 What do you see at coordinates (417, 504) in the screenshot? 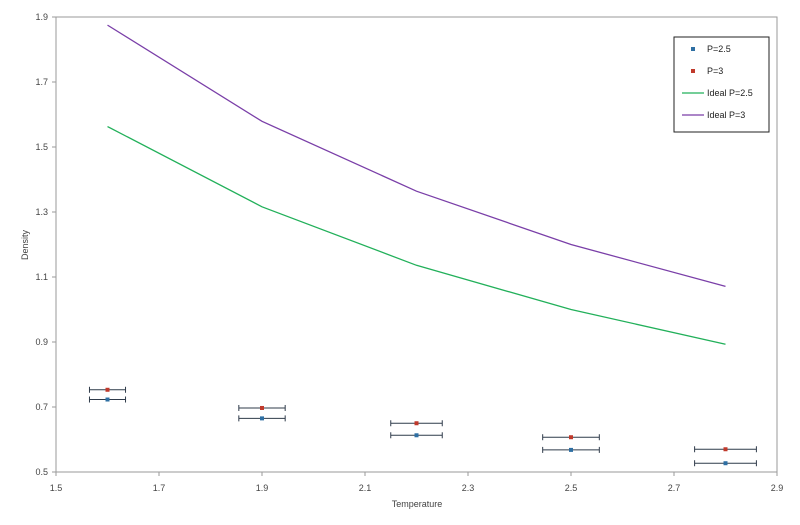
I see `x-axis-title: Temperature` at bounding box center [417, 504].